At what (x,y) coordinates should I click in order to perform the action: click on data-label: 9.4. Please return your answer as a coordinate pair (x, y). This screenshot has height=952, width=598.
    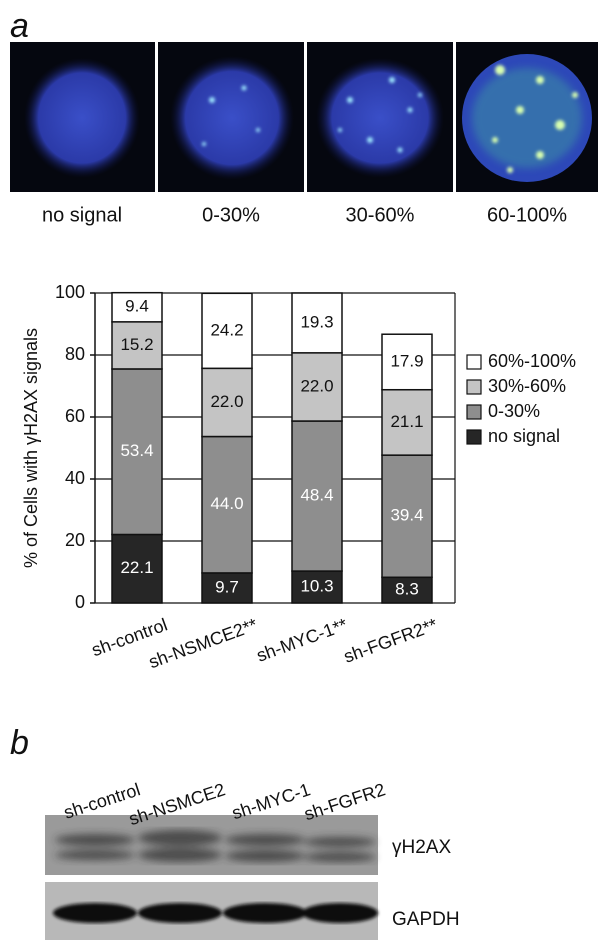
    Looking at the image, I should click on (137, 306).